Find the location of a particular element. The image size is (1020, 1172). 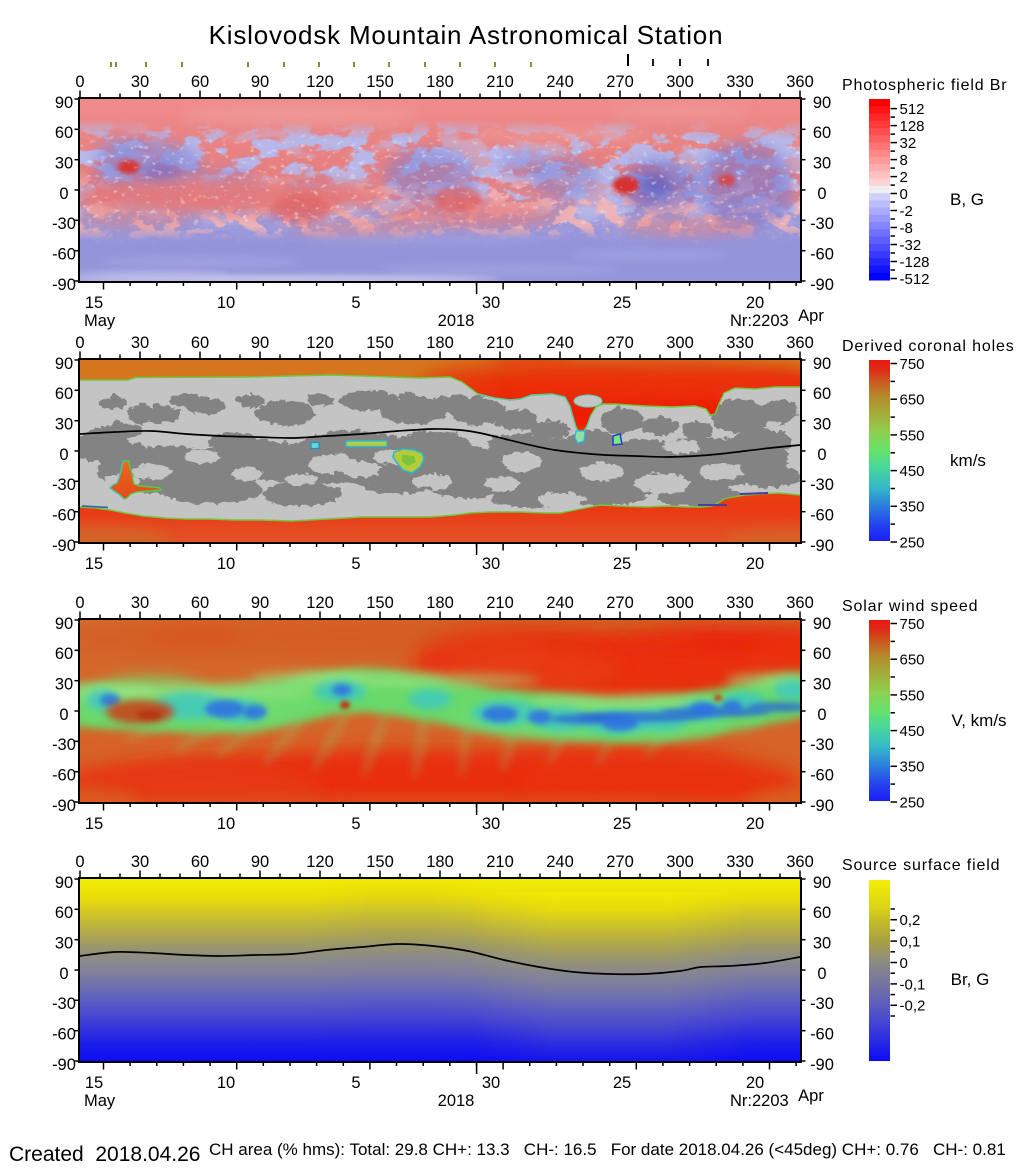

svg-text: 550 is located at coordinates (912, 695).